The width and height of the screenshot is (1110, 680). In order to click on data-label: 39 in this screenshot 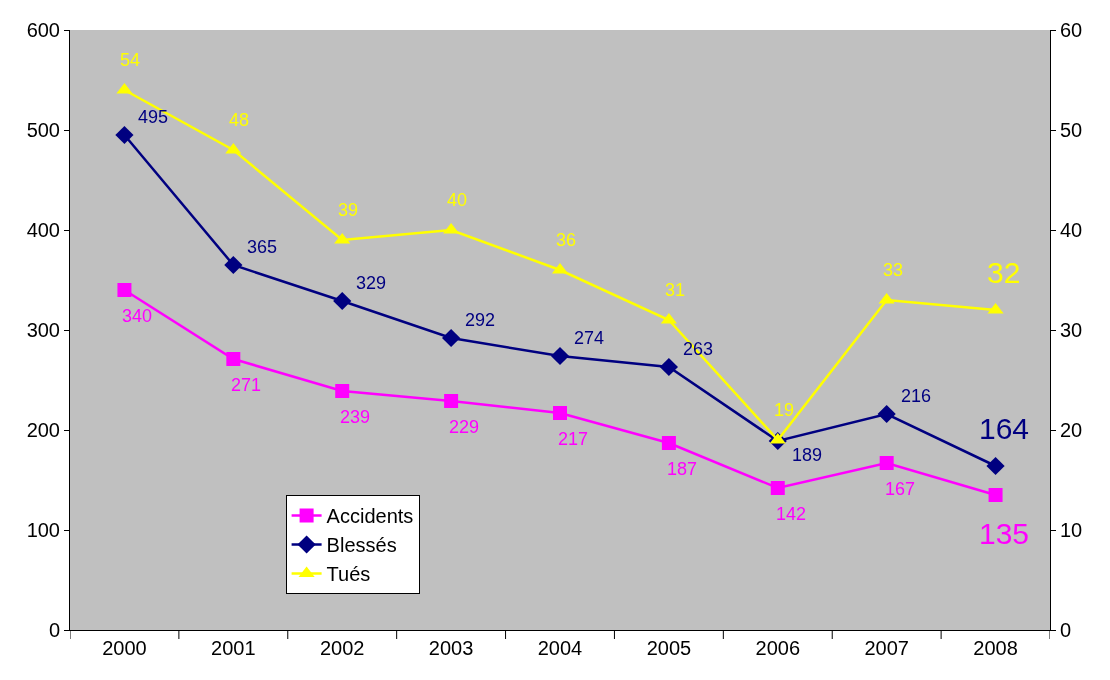, I will do `click(348, 210)`.